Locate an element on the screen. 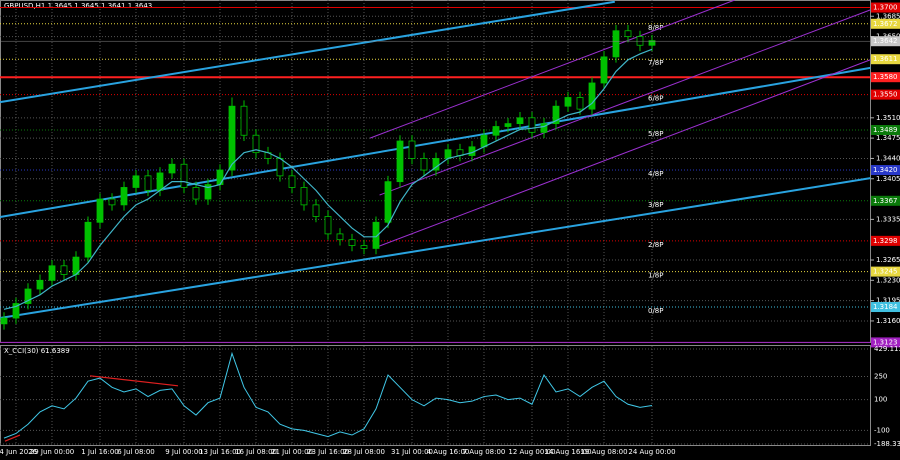  cci-line is located at coordinates (328, 395).